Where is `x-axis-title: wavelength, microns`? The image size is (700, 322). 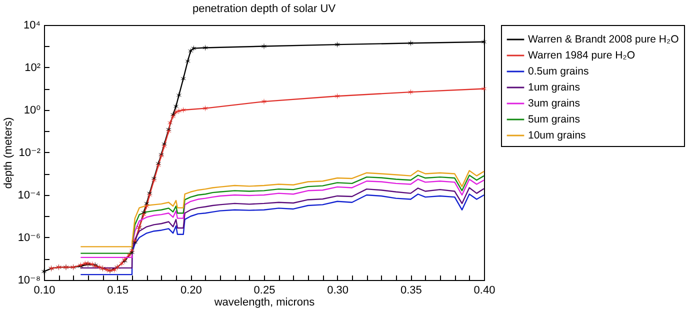 x-axis-title: wavelength, microns is located at coordinates (264, 302).